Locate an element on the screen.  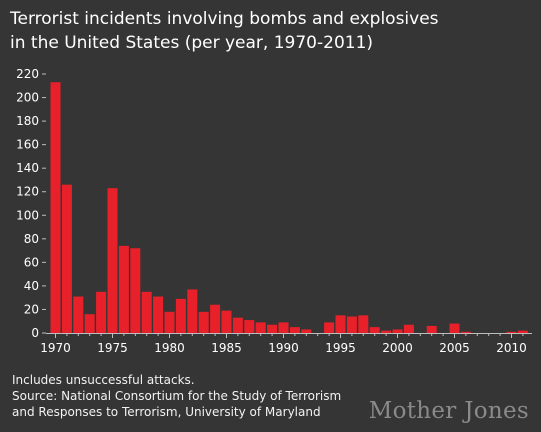
bar-2000 is located at coordinates (397, 331).